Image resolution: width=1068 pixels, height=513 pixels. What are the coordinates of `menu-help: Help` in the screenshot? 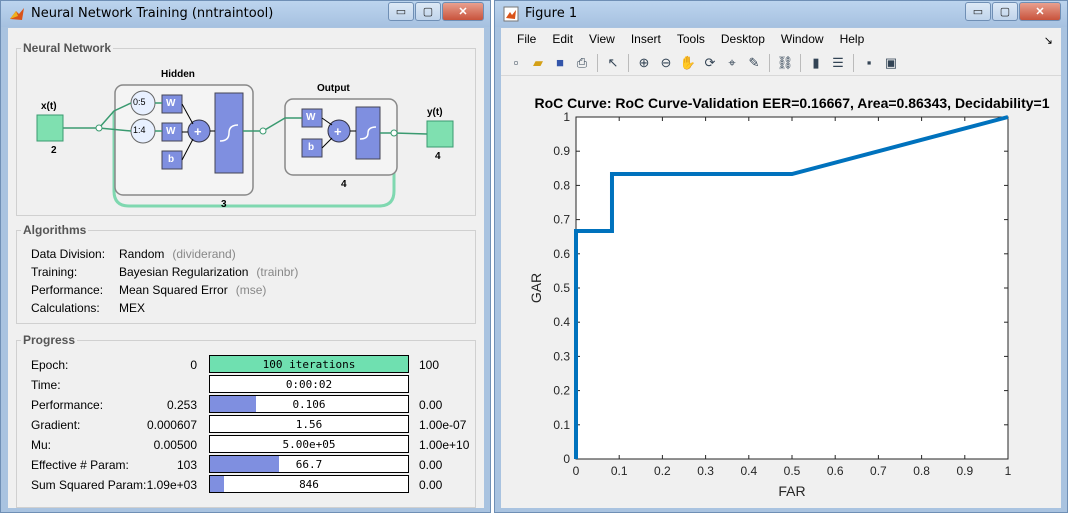 It's located at (852, 39).